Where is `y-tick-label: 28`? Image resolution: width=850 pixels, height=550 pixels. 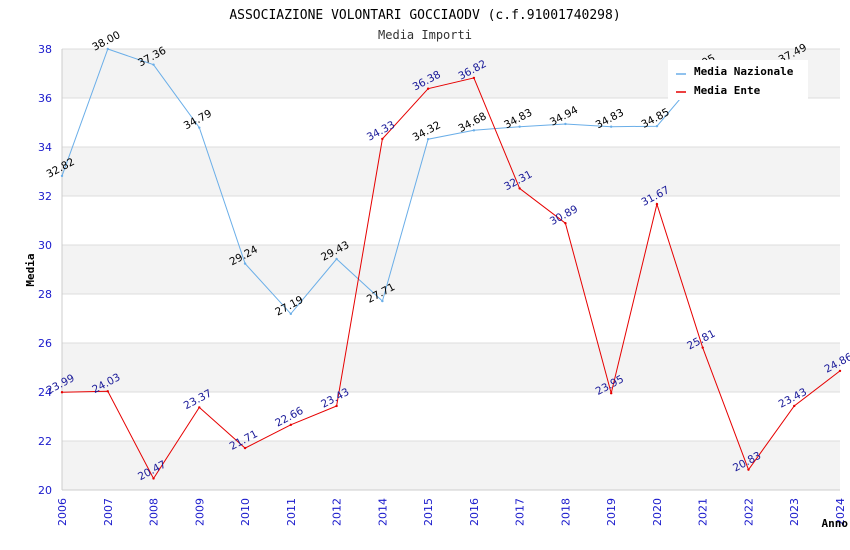
y-tick-label: 28 is located at coordinates (45, 294).